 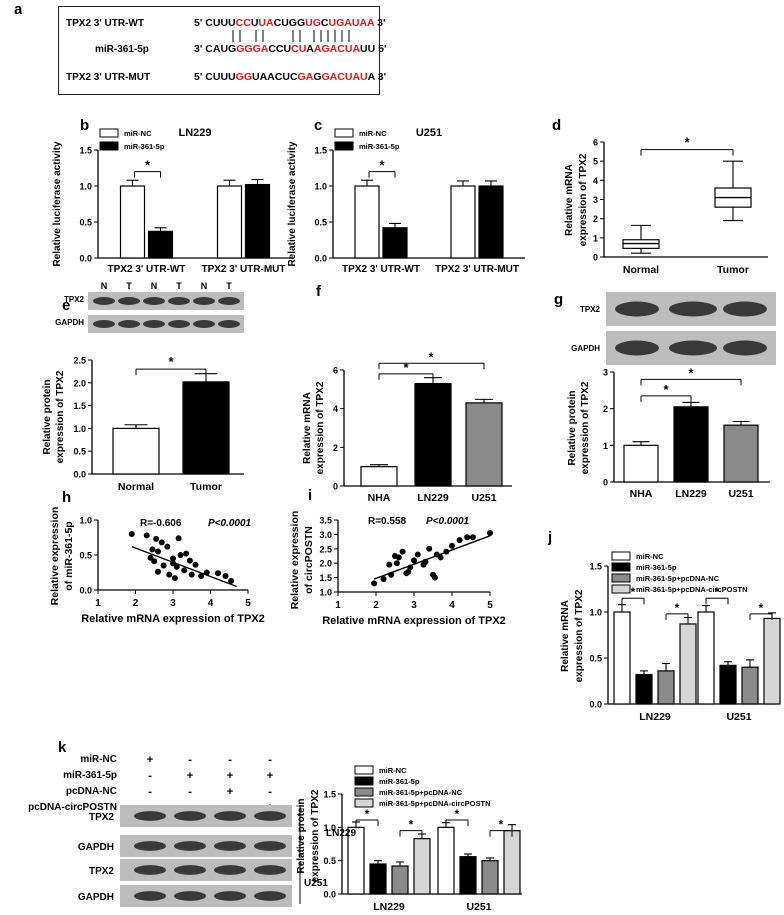 I want to click on panel-d-ytick-label: 0, so click(x=595, y=258).